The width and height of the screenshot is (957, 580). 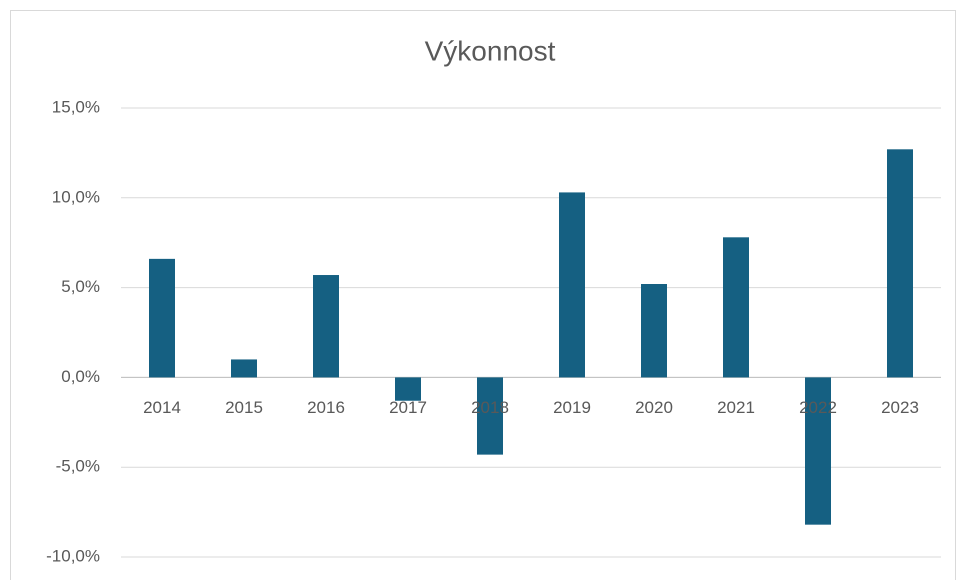 I want to click on x-tick-label: 2019, so click(x=572, y=407).